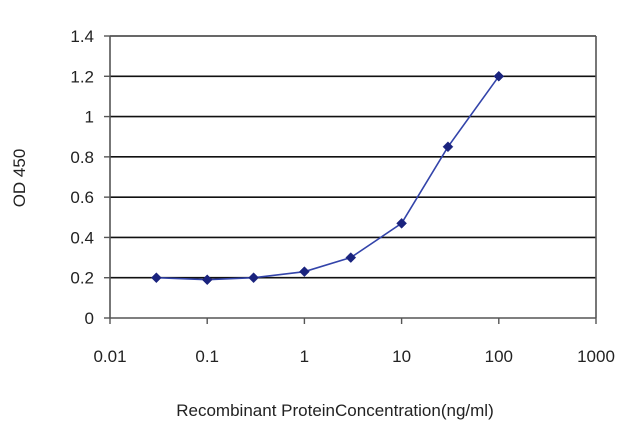  What do you see at coordinates (207, 356) in the screenshot?
I see `x-tick-label-1: 0.1` at bounding box center [207, 356].